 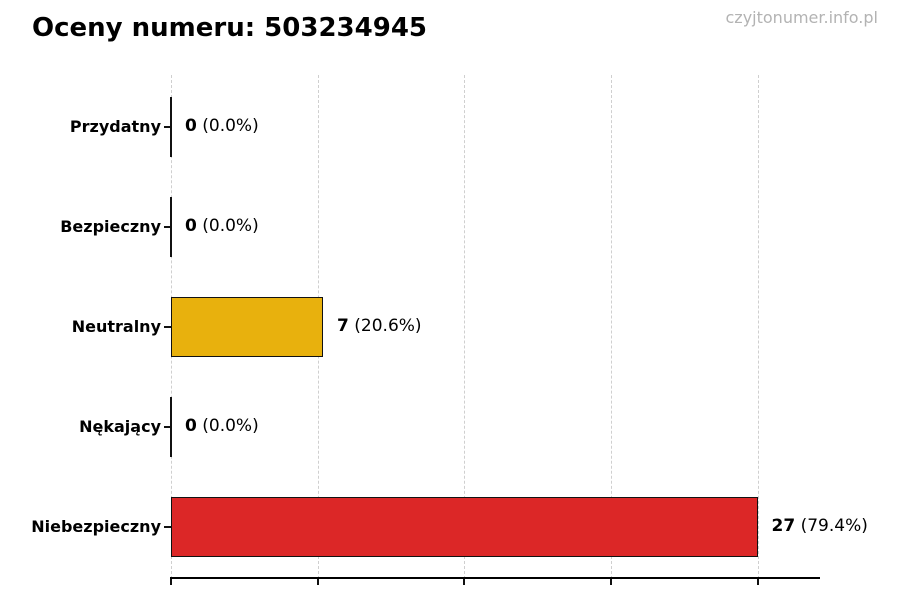 What do you see at coordinates (115, 126) in the screenshot?
I see `category-label: Przydatny` at bounding box center [115, 126].